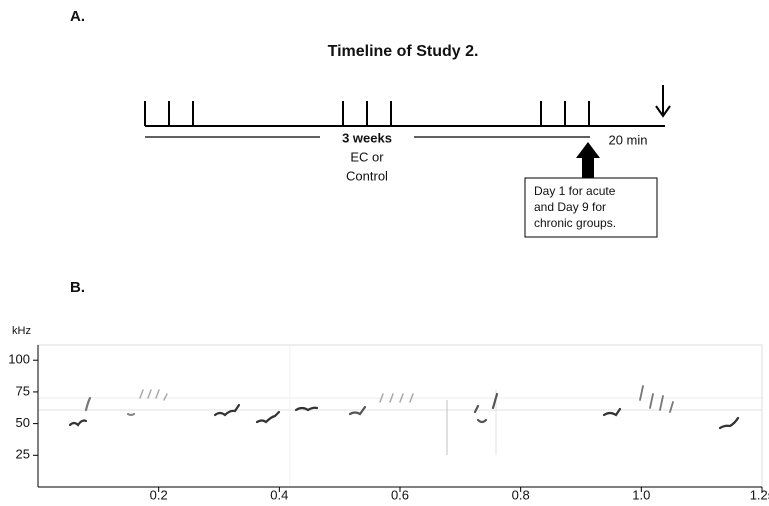  I want to click on y-unit: kHz, so click(21, 331).